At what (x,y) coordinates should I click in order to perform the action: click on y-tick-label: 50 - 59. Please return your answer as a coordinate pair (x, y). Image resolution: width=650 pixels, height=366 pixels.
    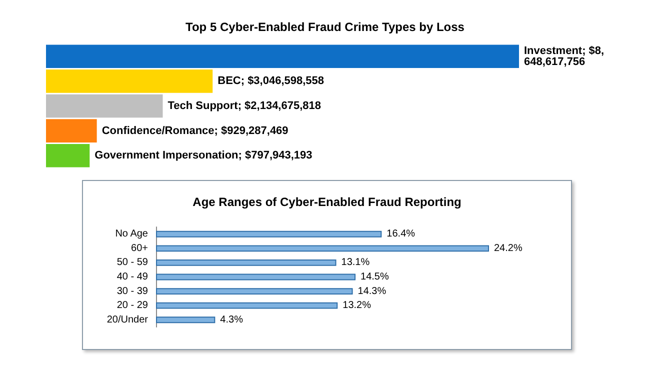
    Looking at the image, I should click on (132, 262).